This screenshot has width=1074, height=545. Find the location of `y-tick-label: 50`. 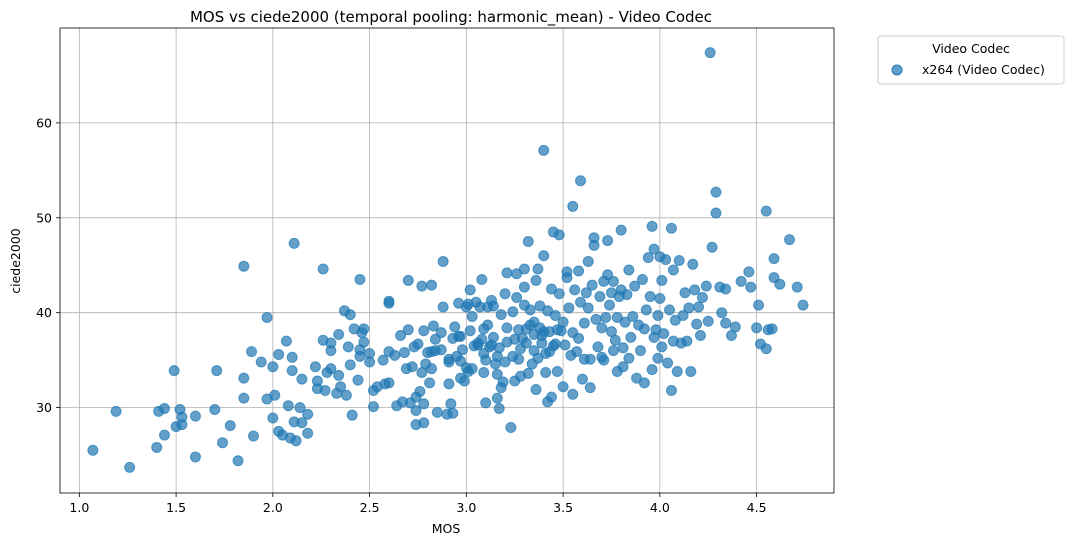

y-tick-label: 50 is located at coordinates (44, 217).